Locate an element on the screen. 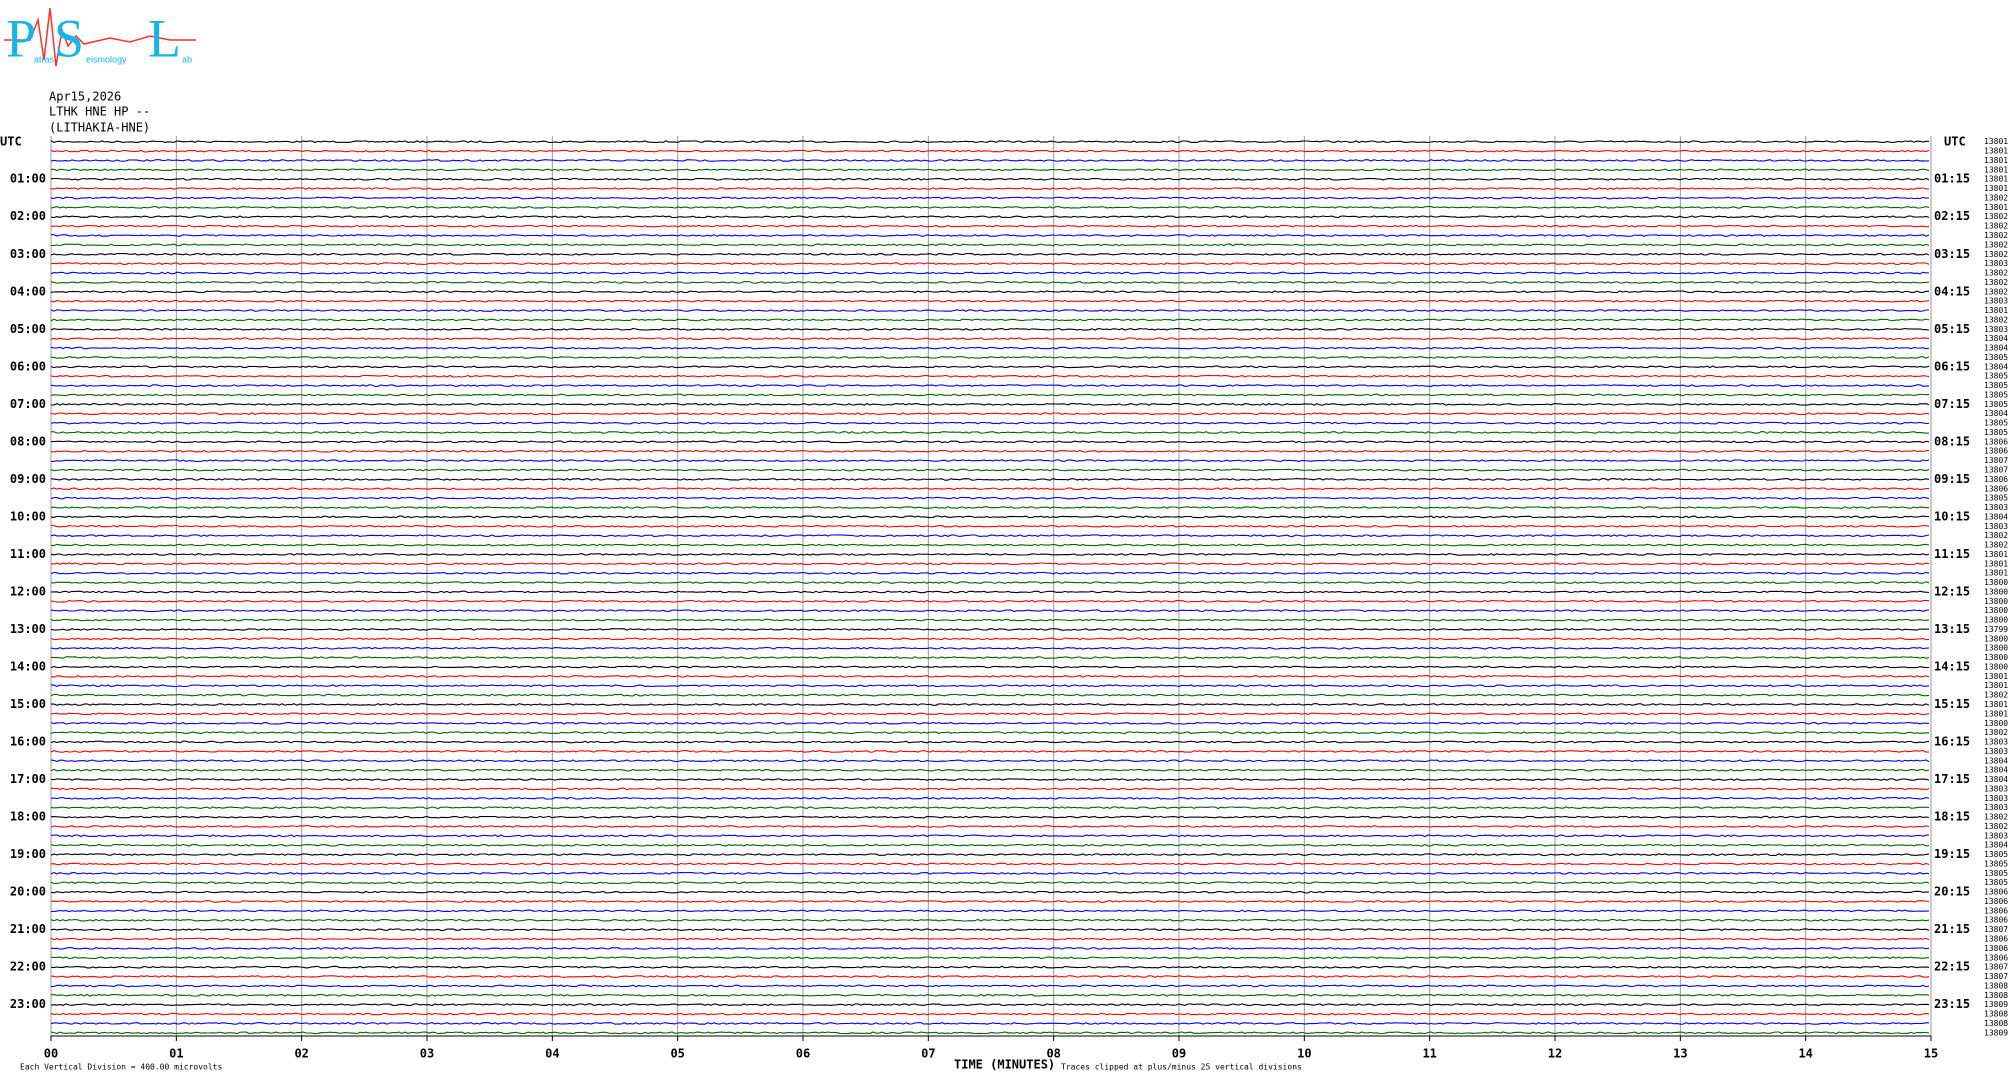 The image size is (2010, 1080). hour-label: 23:15 is located at coordinates (1952, 1004).